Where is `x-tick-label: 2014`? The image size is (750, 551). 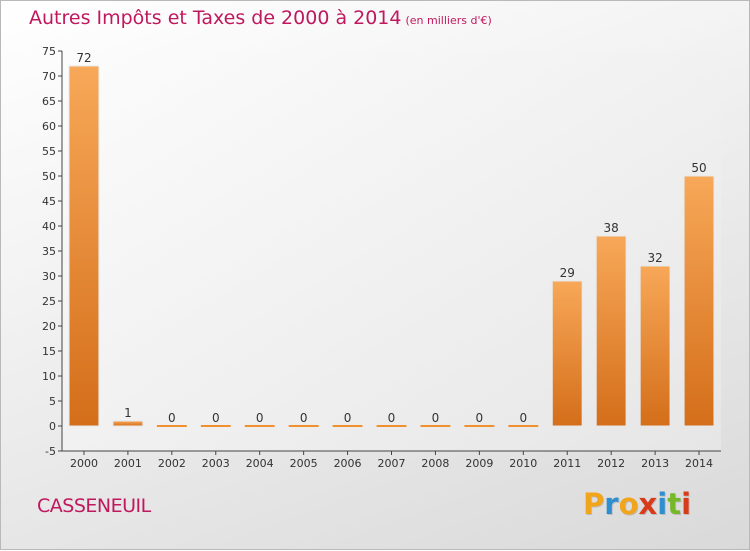
x-tick-label: 2014 is located at coordinates (699, 463).